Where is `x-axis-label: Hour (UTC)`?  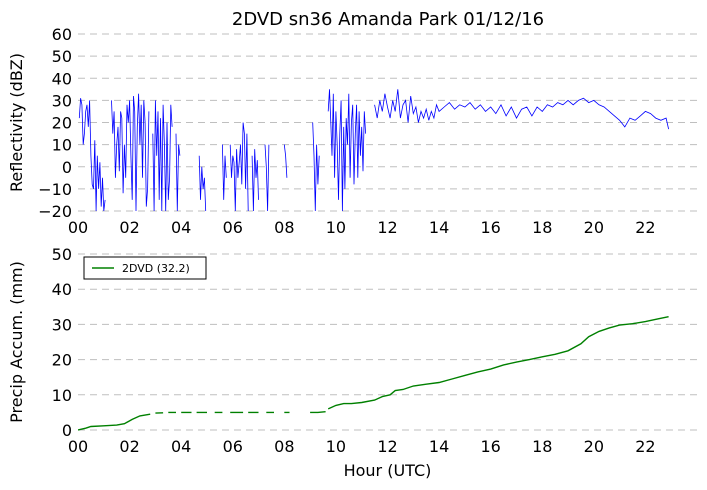 x-axis-label: Hour (UTC) is located at coordinates (388, 470).